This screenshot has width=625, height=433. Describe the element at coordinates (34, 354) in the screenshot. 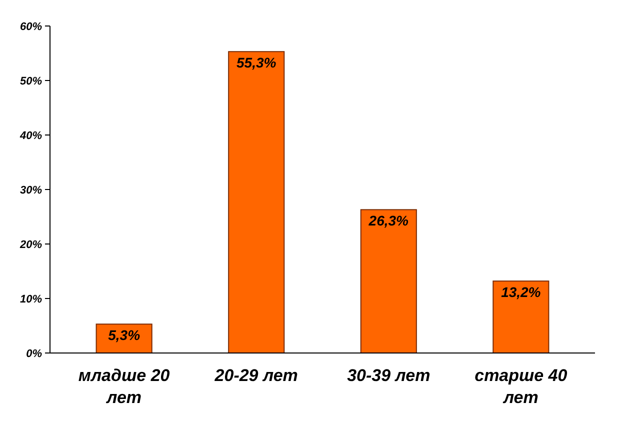

I see `y-tick-label: 0%` at that location.